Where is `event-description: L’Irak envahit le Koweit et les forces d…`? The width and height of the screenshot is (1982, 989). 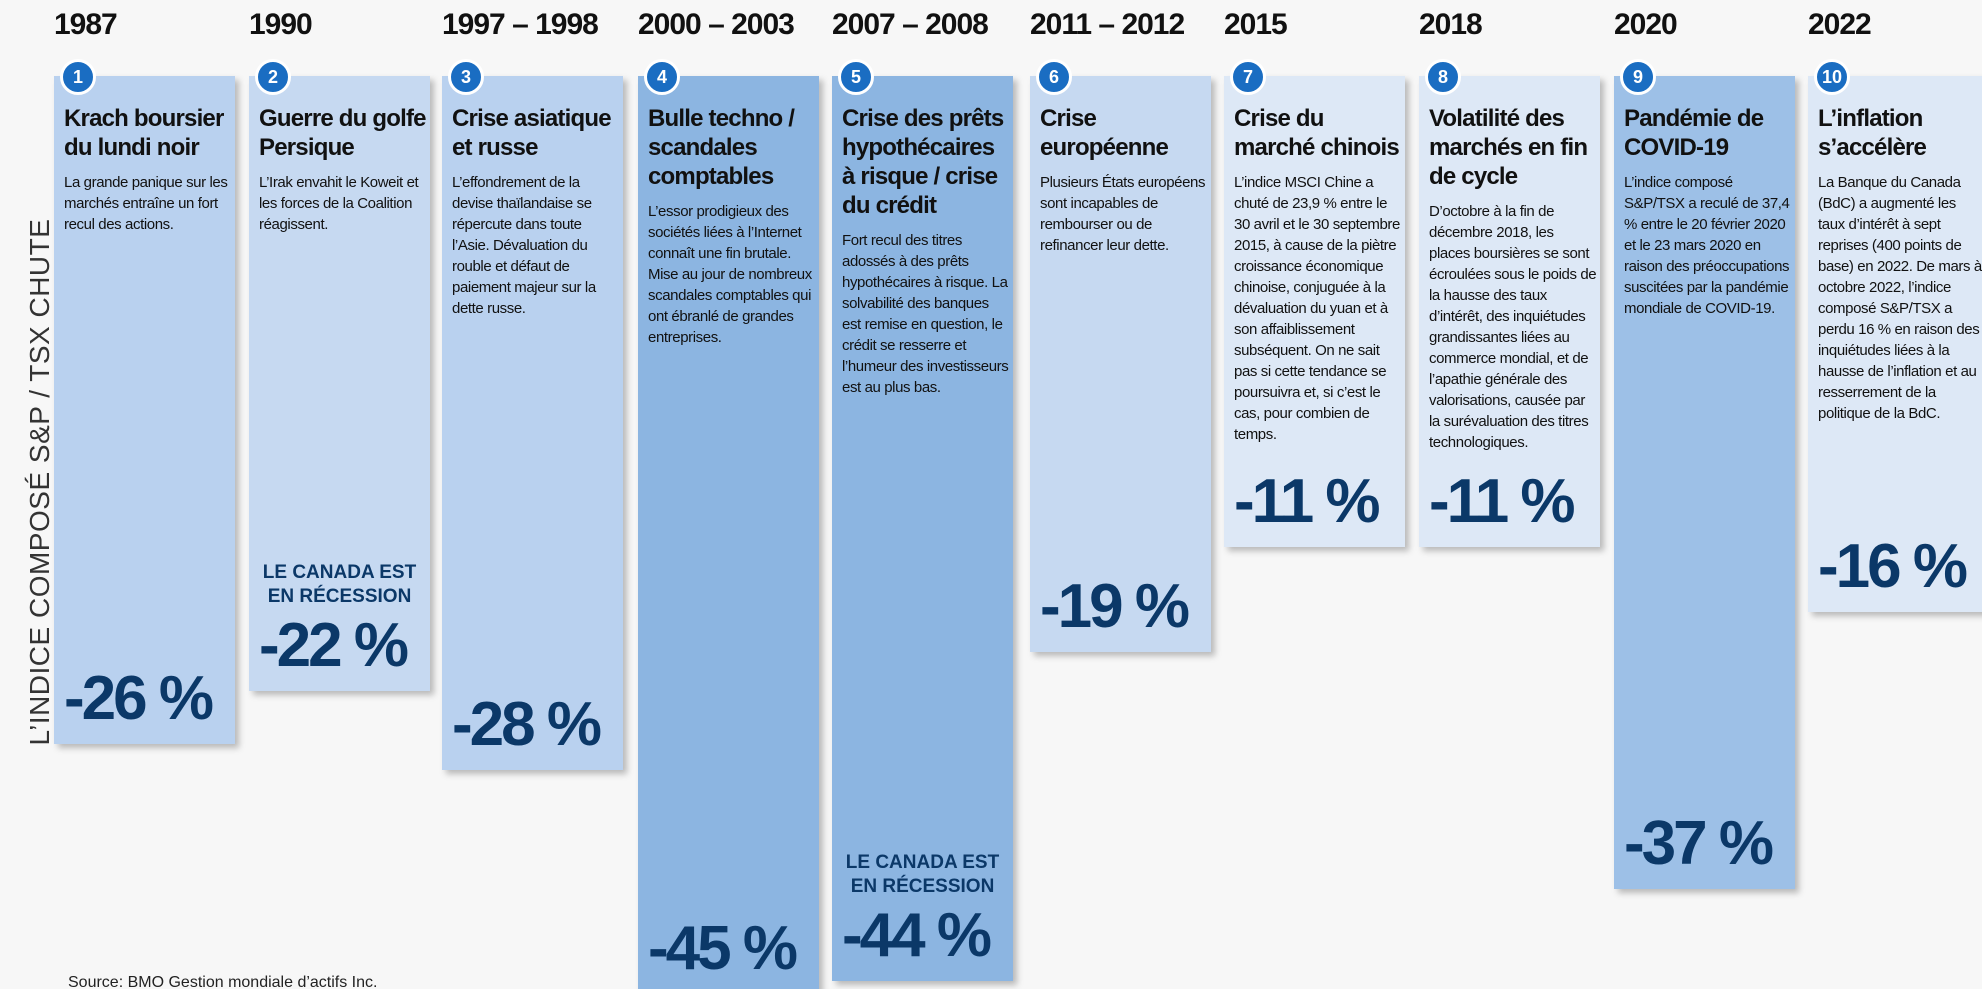 event-description: L’Irak envahit le Koweit et les forces d… is located at coordinates (339, 203).